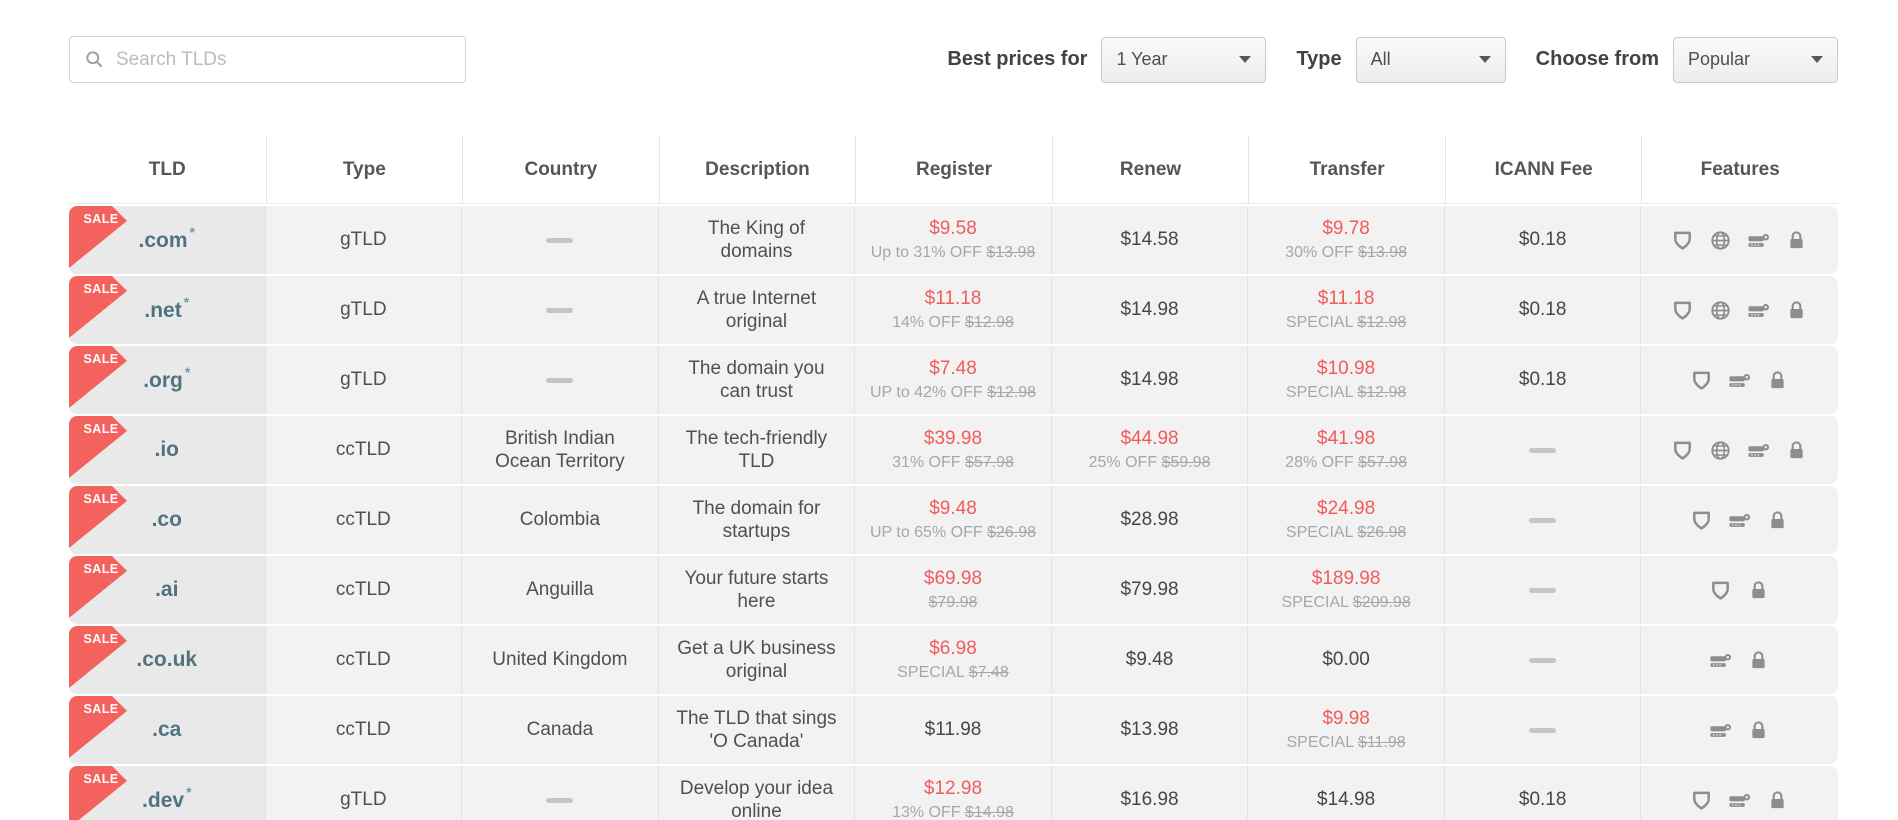  Describe the element at coordinates (953, 789) in the screenshot. I see `price-amount: $12.98` at that location.